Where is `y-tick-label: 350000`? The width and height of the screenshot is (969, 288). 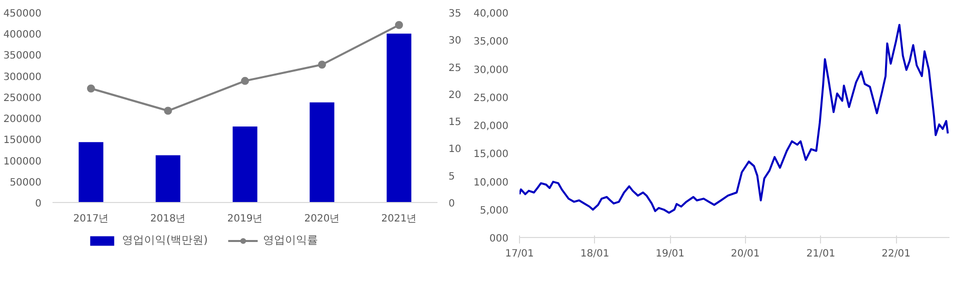
y-tick-label: 350000 is located at coordinates (22, 56).